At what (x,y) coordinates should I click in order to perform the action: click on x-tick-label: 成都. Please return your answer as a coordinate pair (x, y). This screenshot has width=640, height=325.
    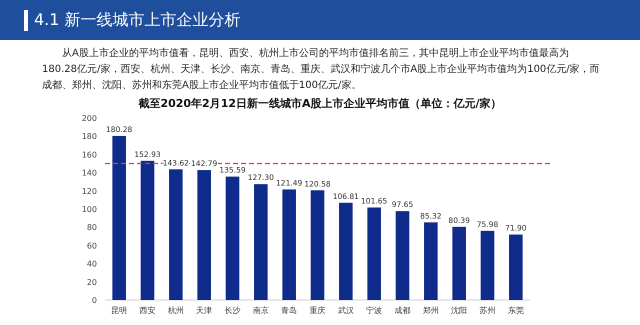
    Looking at the image, I should click on (402, 310).